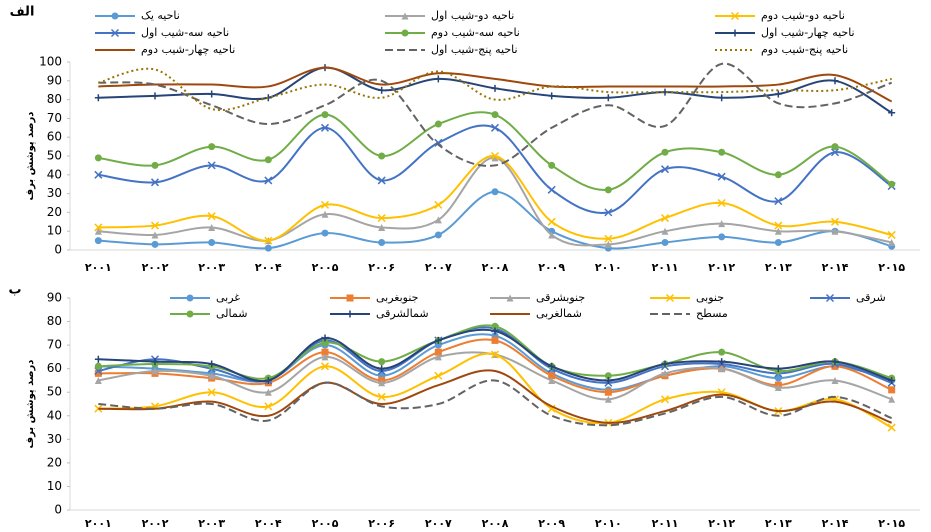 The width and height of the screenshot is (931, 532). Describe the element at coordinates (14, 290) in the screenshot. I see `panel-label: ب` at that location.